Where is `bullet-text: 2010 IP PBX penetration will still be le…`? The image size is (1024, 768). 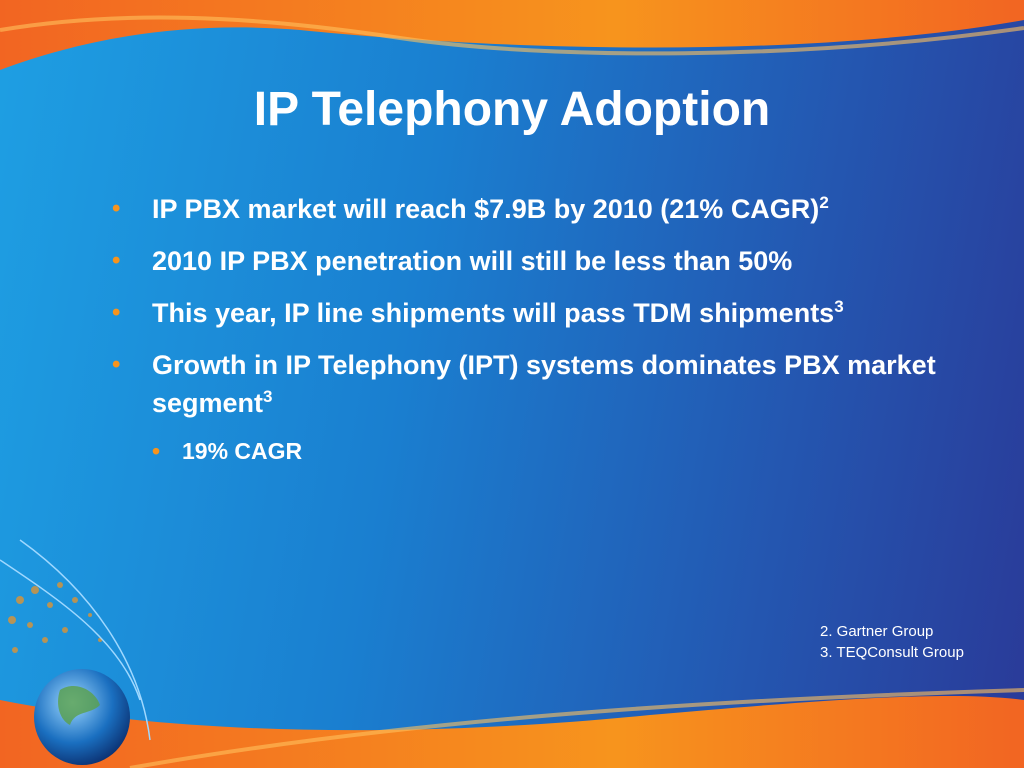
bullet-text: 2010 IP PBX penetration will still be le… is located at coordinates (472, 261).